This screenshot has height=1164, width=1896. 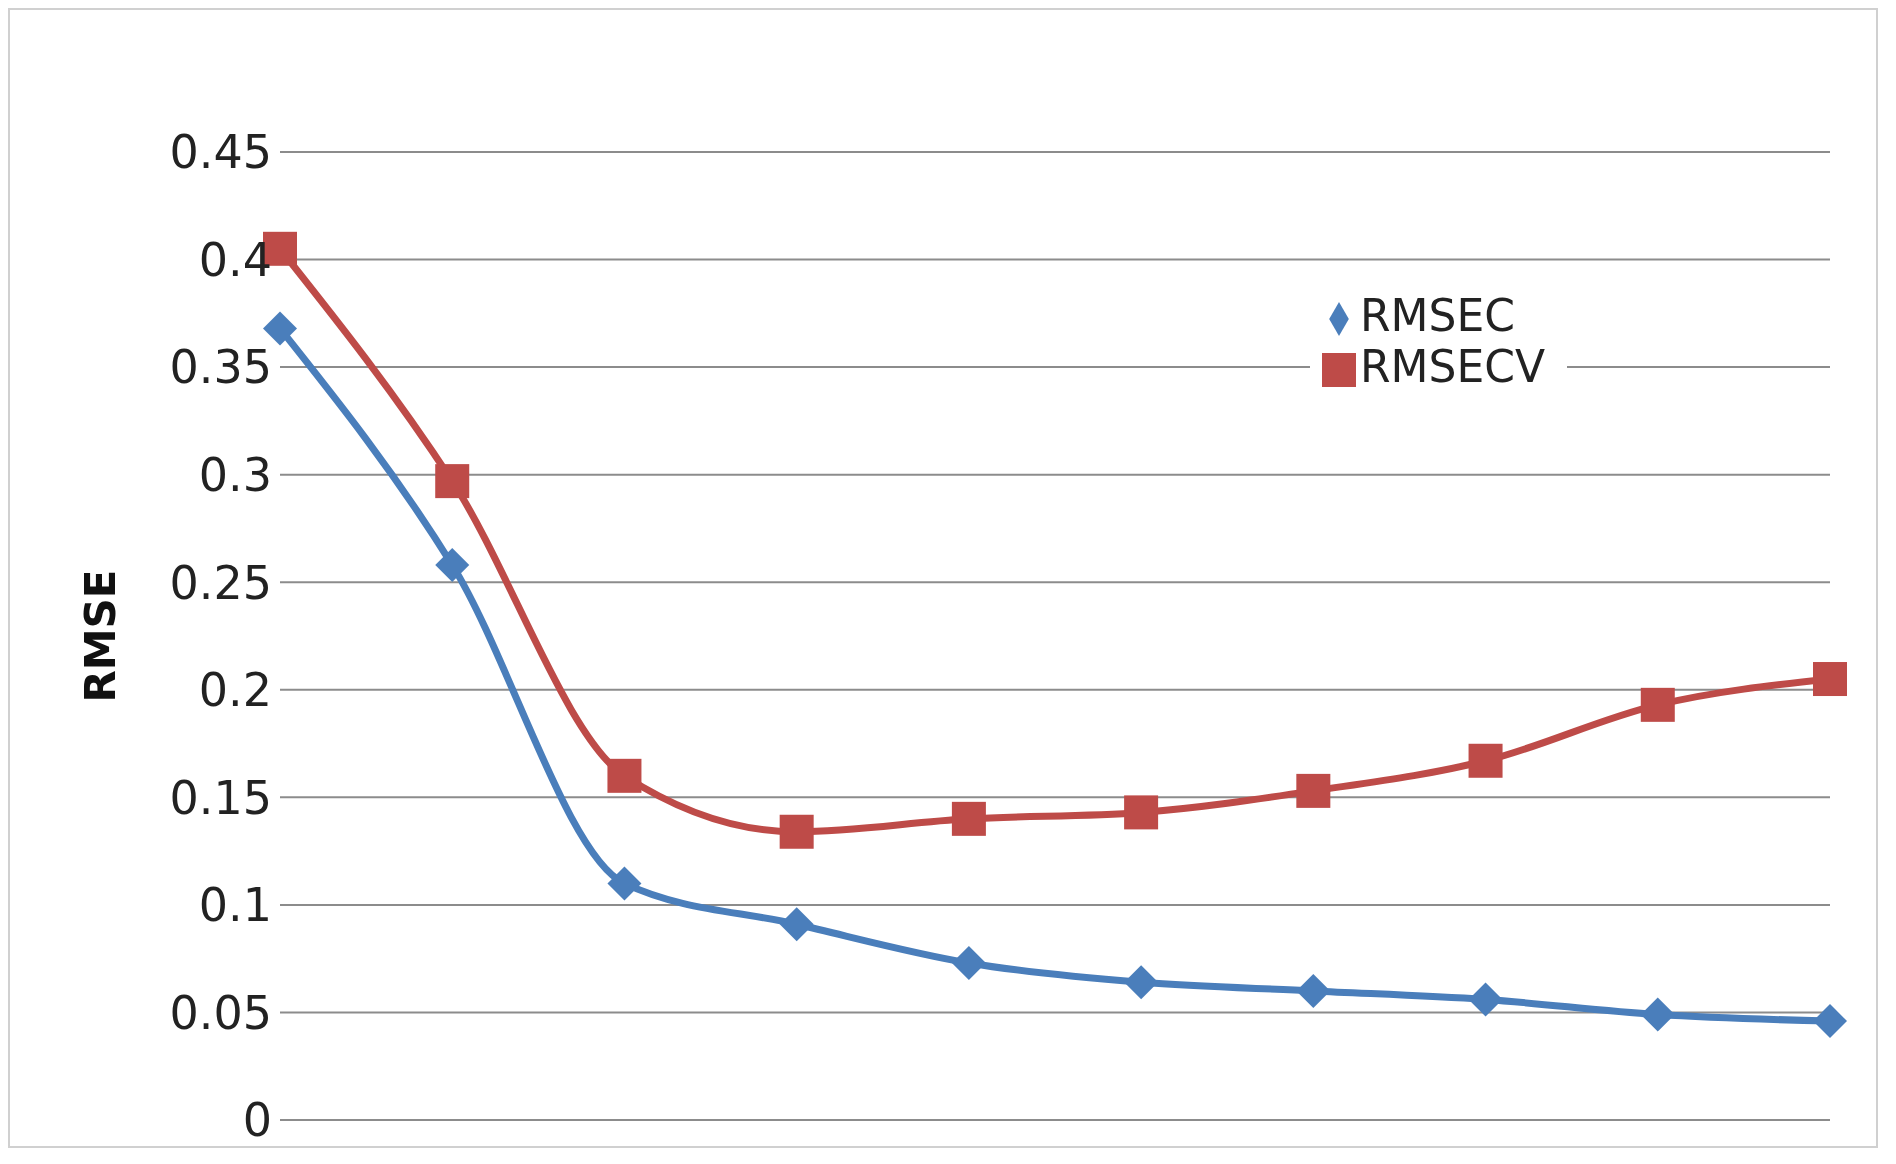 What do you see at coordinates (257, 1120) in the screenshot?
I see `y-tick-label: 0` at bounding box center [257, 1120].